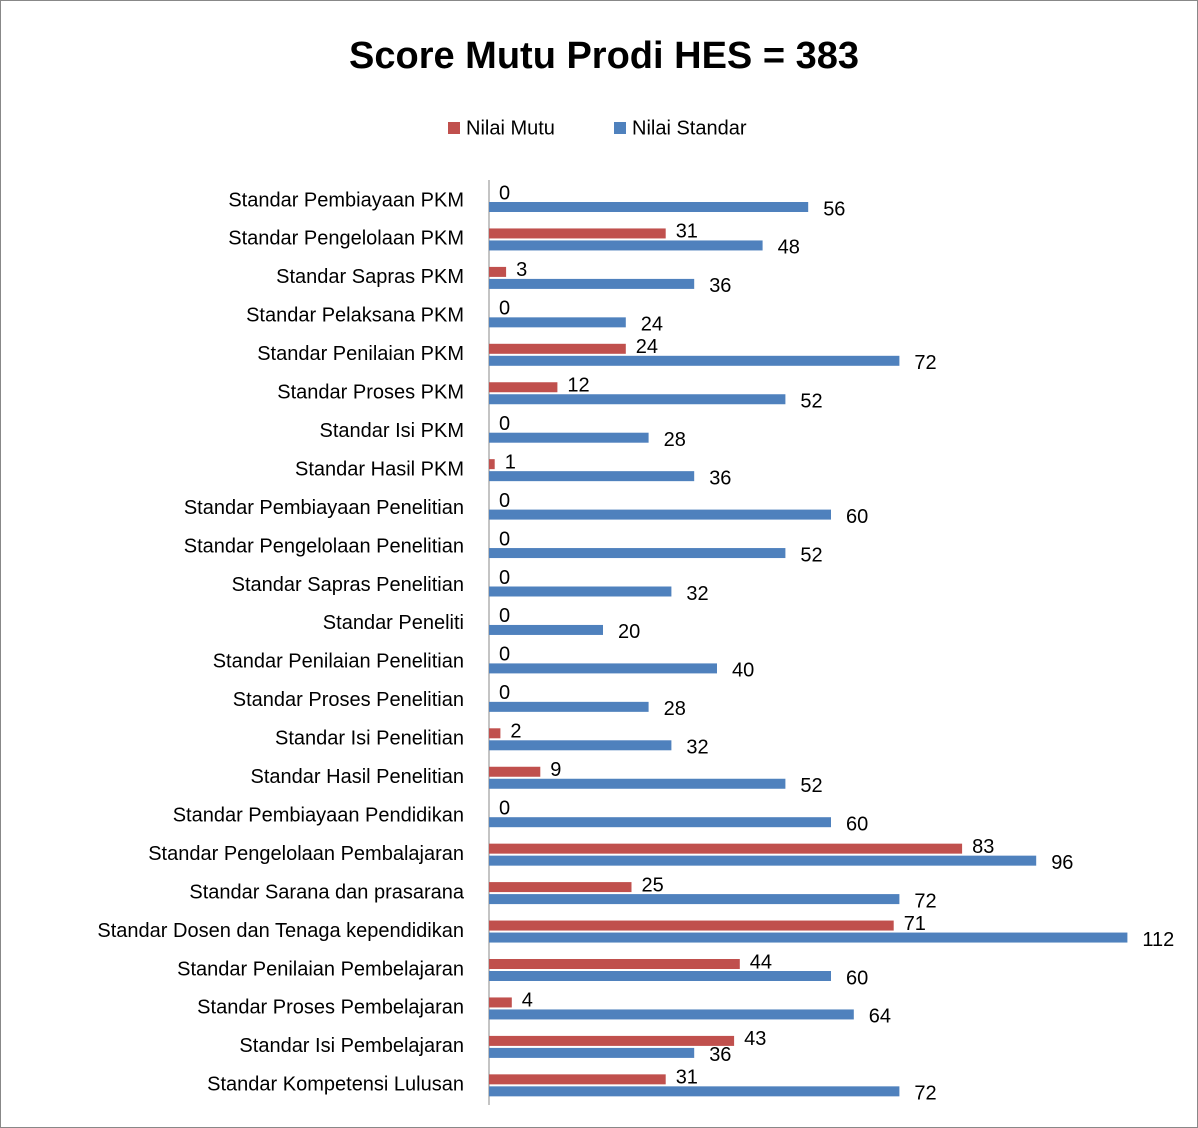 The height and width of the screenshot is (1128, 1198). Describe the element at coordinates (346, 239) in the screenshot. I see `category-label: Standar Pengelolaan PKM` at that location.